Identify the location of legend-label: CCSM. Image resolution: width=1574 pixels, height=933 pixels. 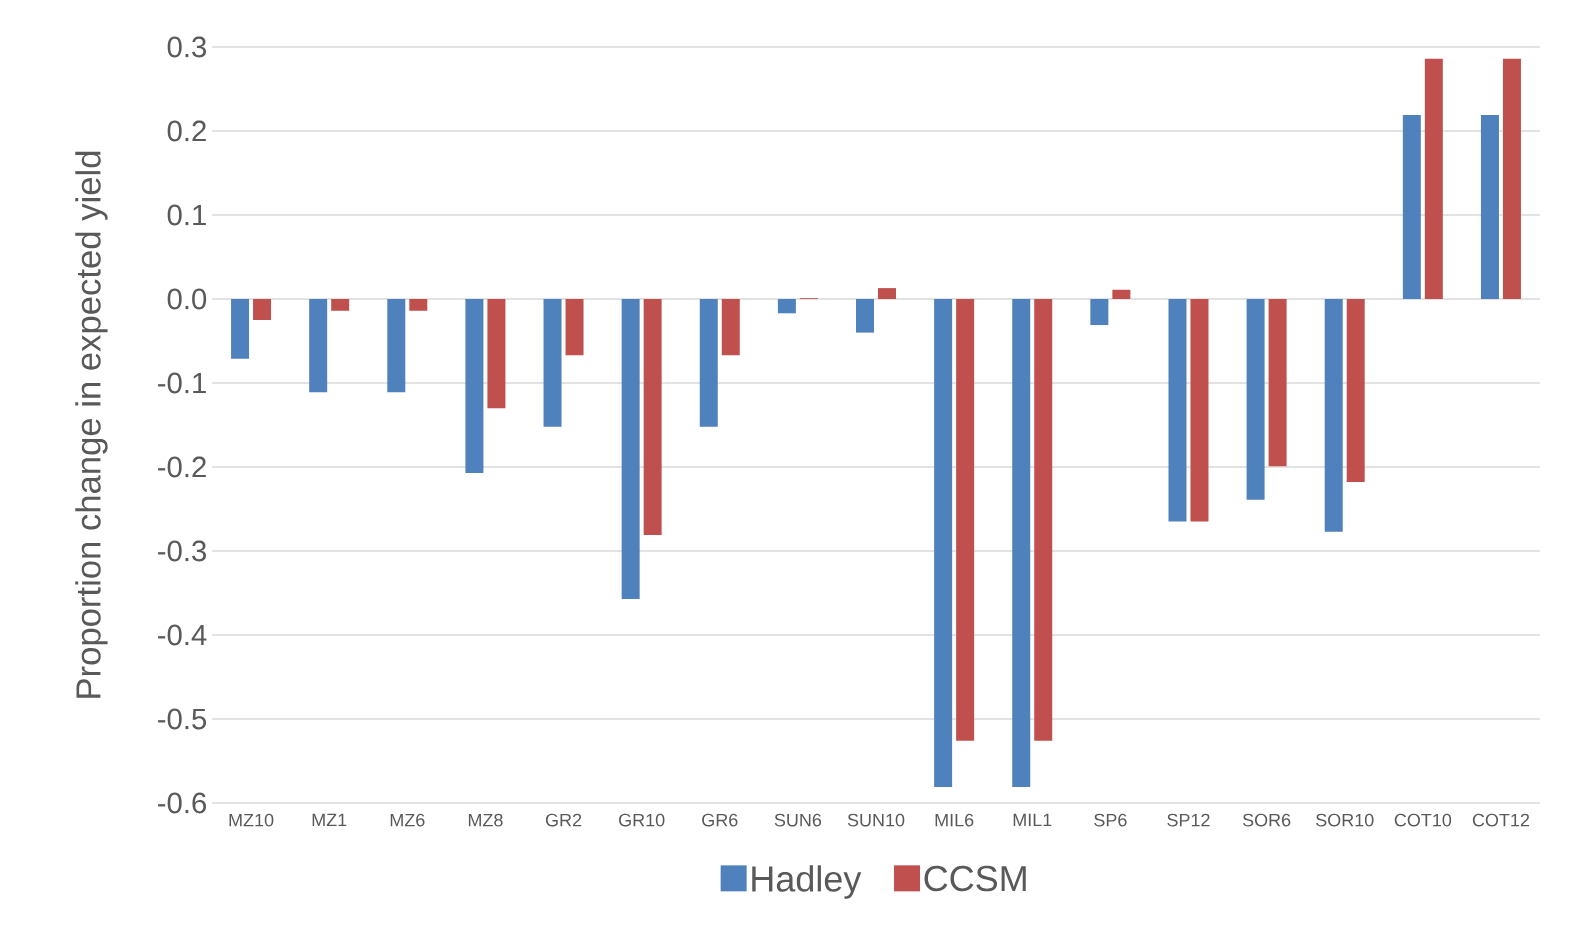
(975, 878).